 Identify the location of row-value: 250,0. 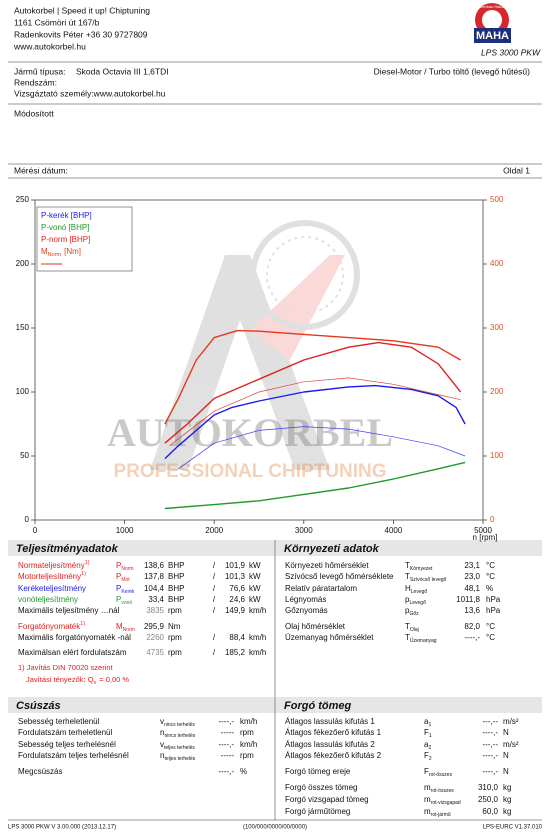
(488, 799).